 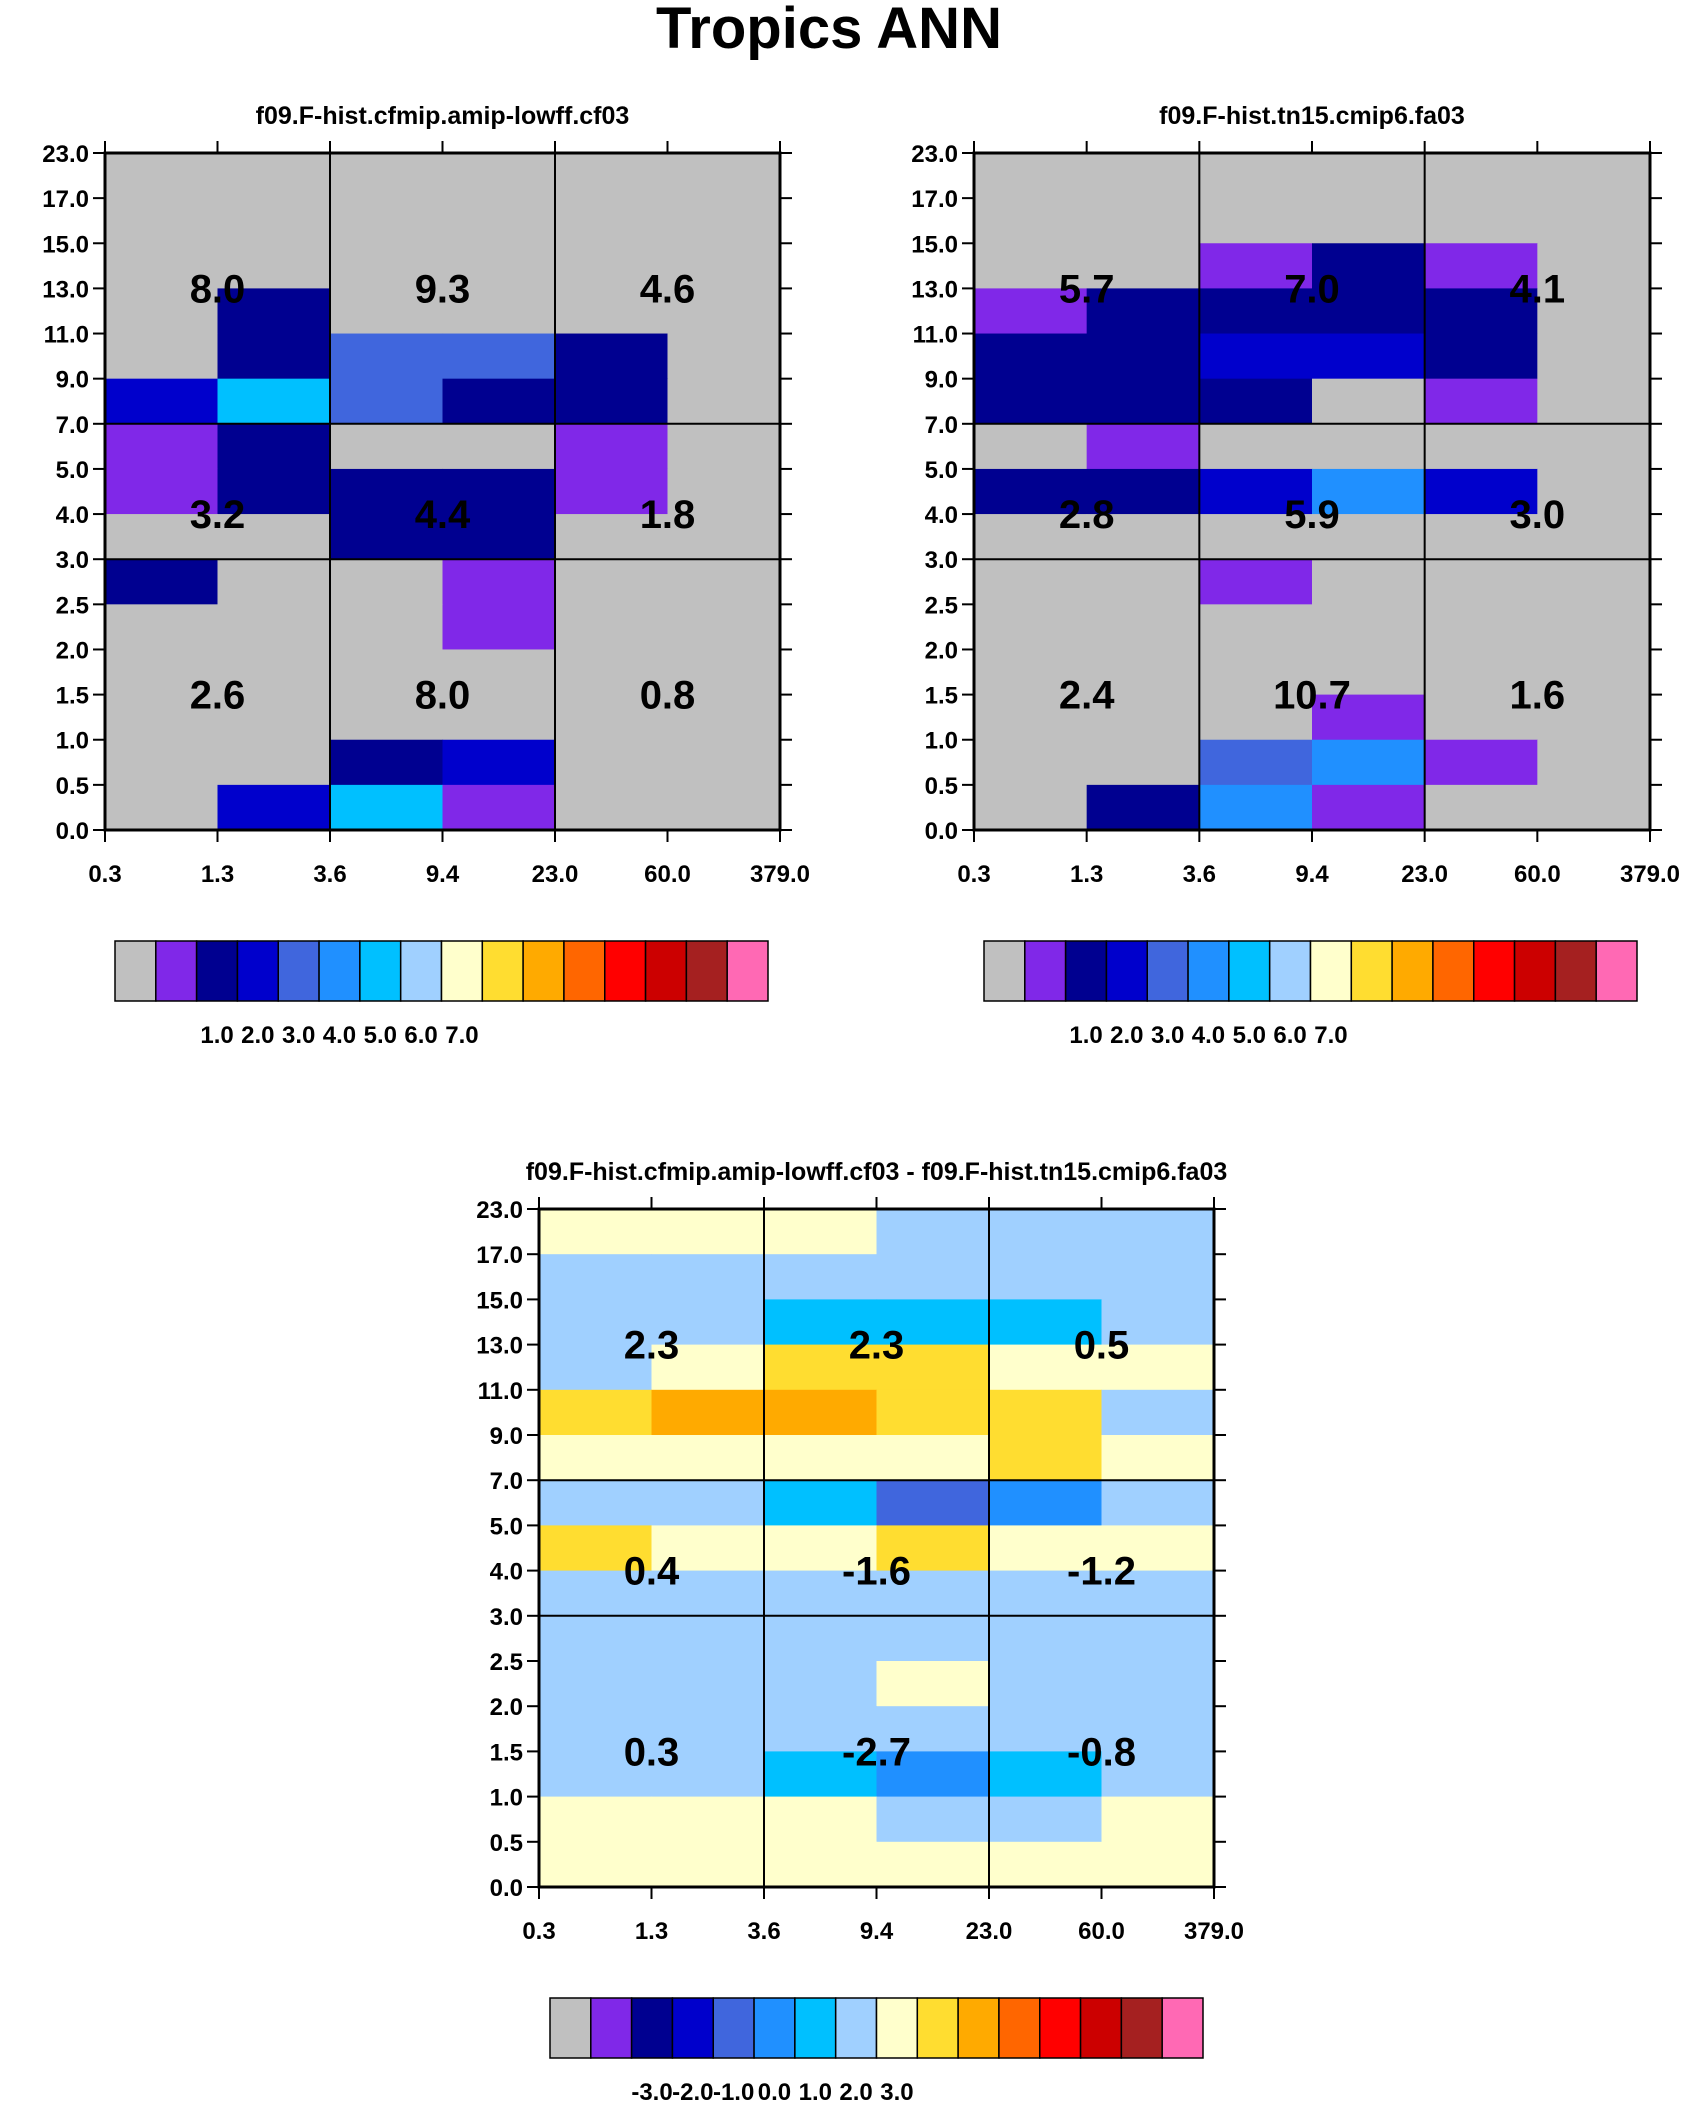 What do you see at coordinates (499, 1300) in the screenshot?
I see `y-tick-label: 15.0` at bounding box center [499, 1300].